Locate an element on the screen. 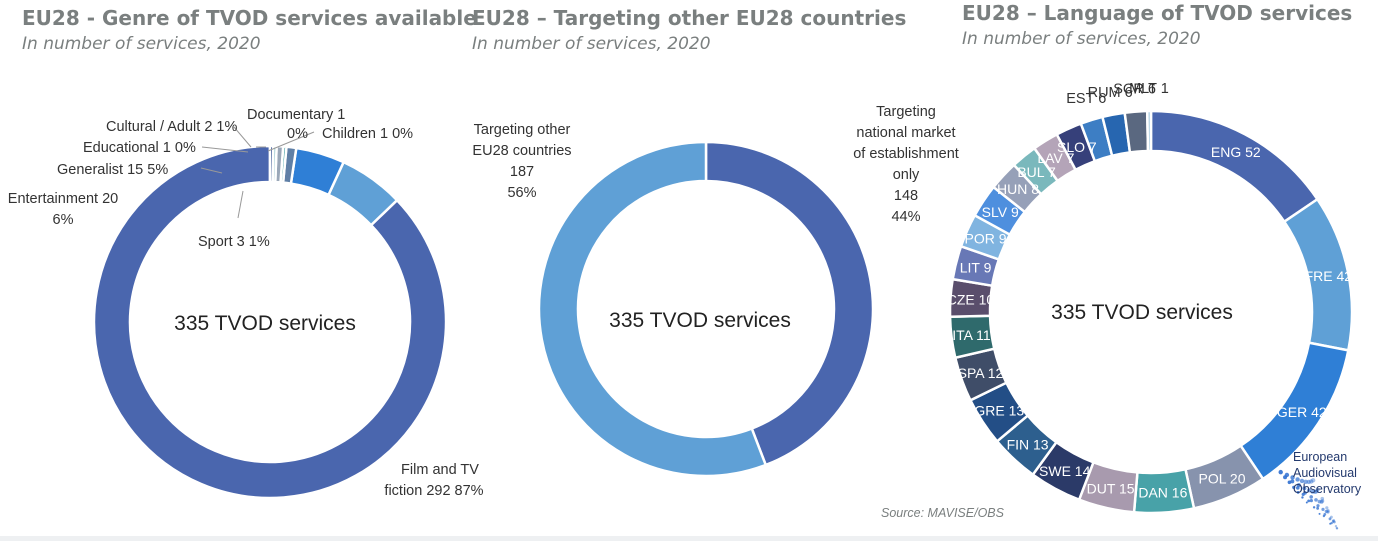 This screenshot has width=1378, height=541. chart-targeting-center-label: 335 TVOD services is located at coordinates (700, 320).